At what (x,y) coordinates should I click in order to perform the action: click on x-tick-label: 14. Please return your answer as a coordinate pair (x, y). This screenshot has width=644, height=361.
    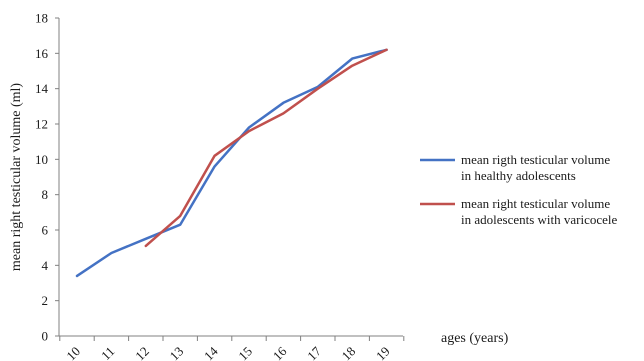
    Looking at the image, I should click on (211, 352).